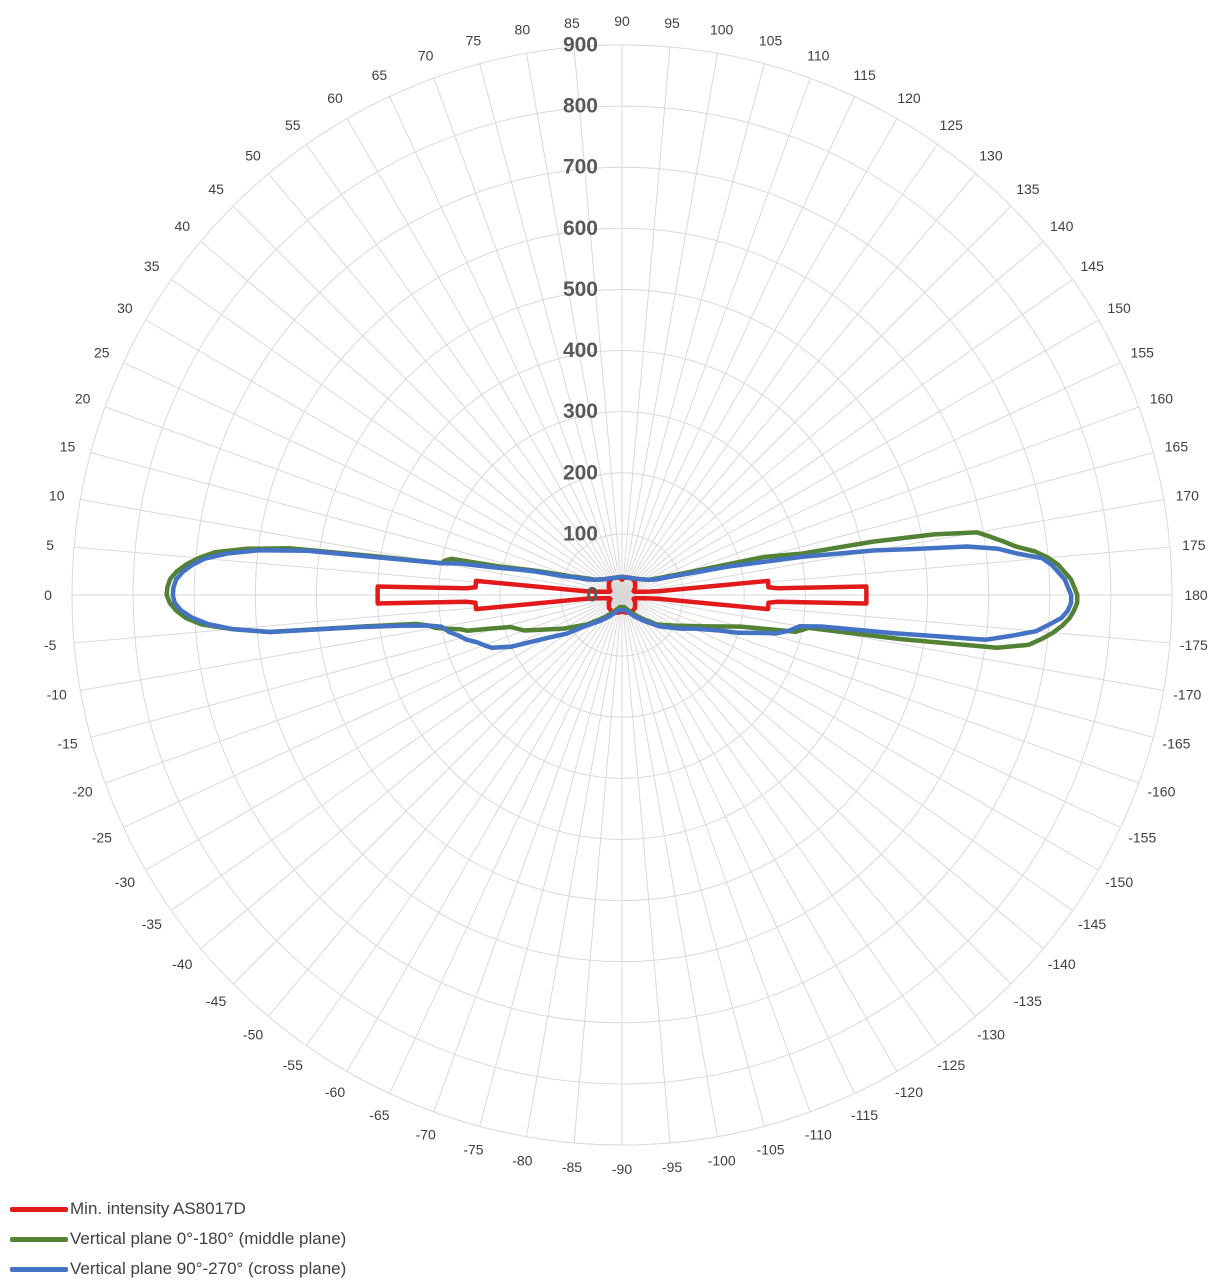  What do you see at coordinates (991, 155) in the screenshot?
I see `angle-tick-label: 130` at bounding box center [991, 155].